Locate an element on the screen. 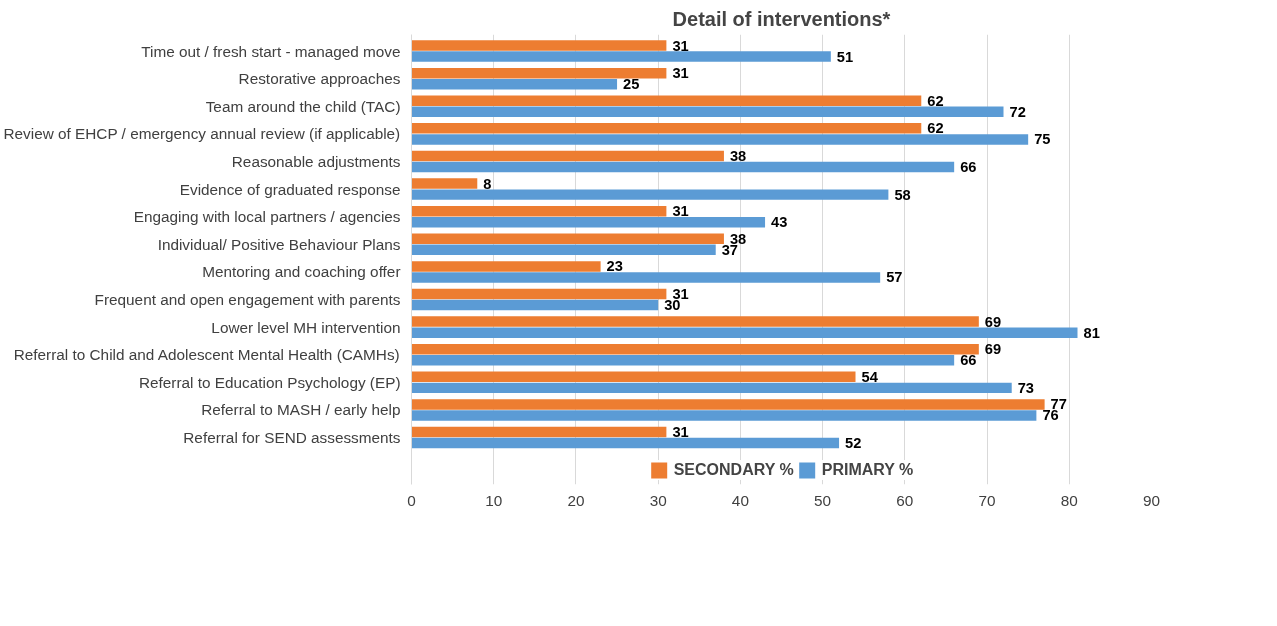 The width and height of the screenshot is (1277, 626). y-tick-label: Restorative approaches is located at coordinates (319, 79).